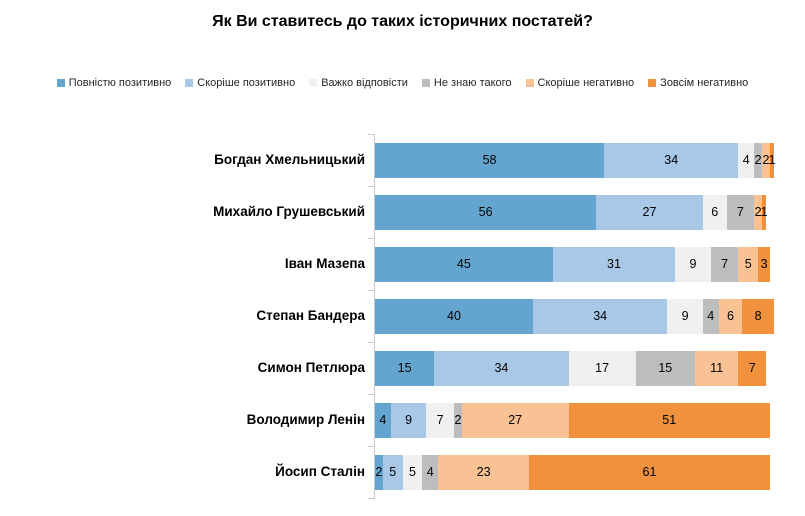 The image size is (805, 516). I want to click on bar-segment: 17, so click(602, 368).